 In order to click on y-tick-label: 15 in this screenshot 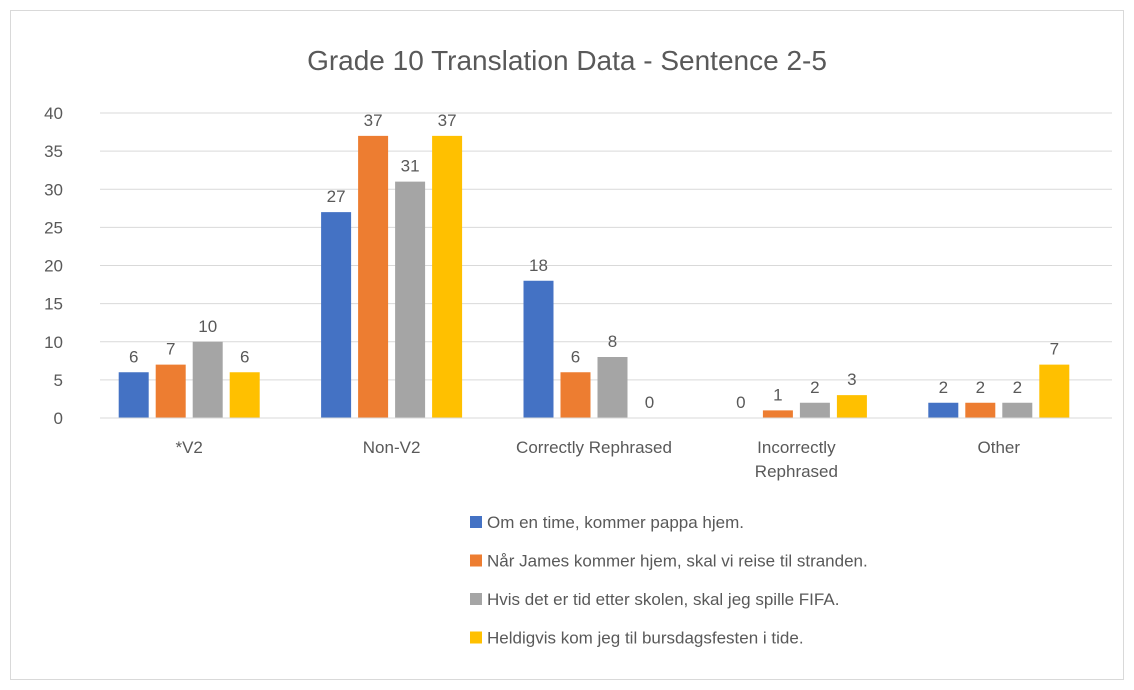, I will do `click(53, 304)`.